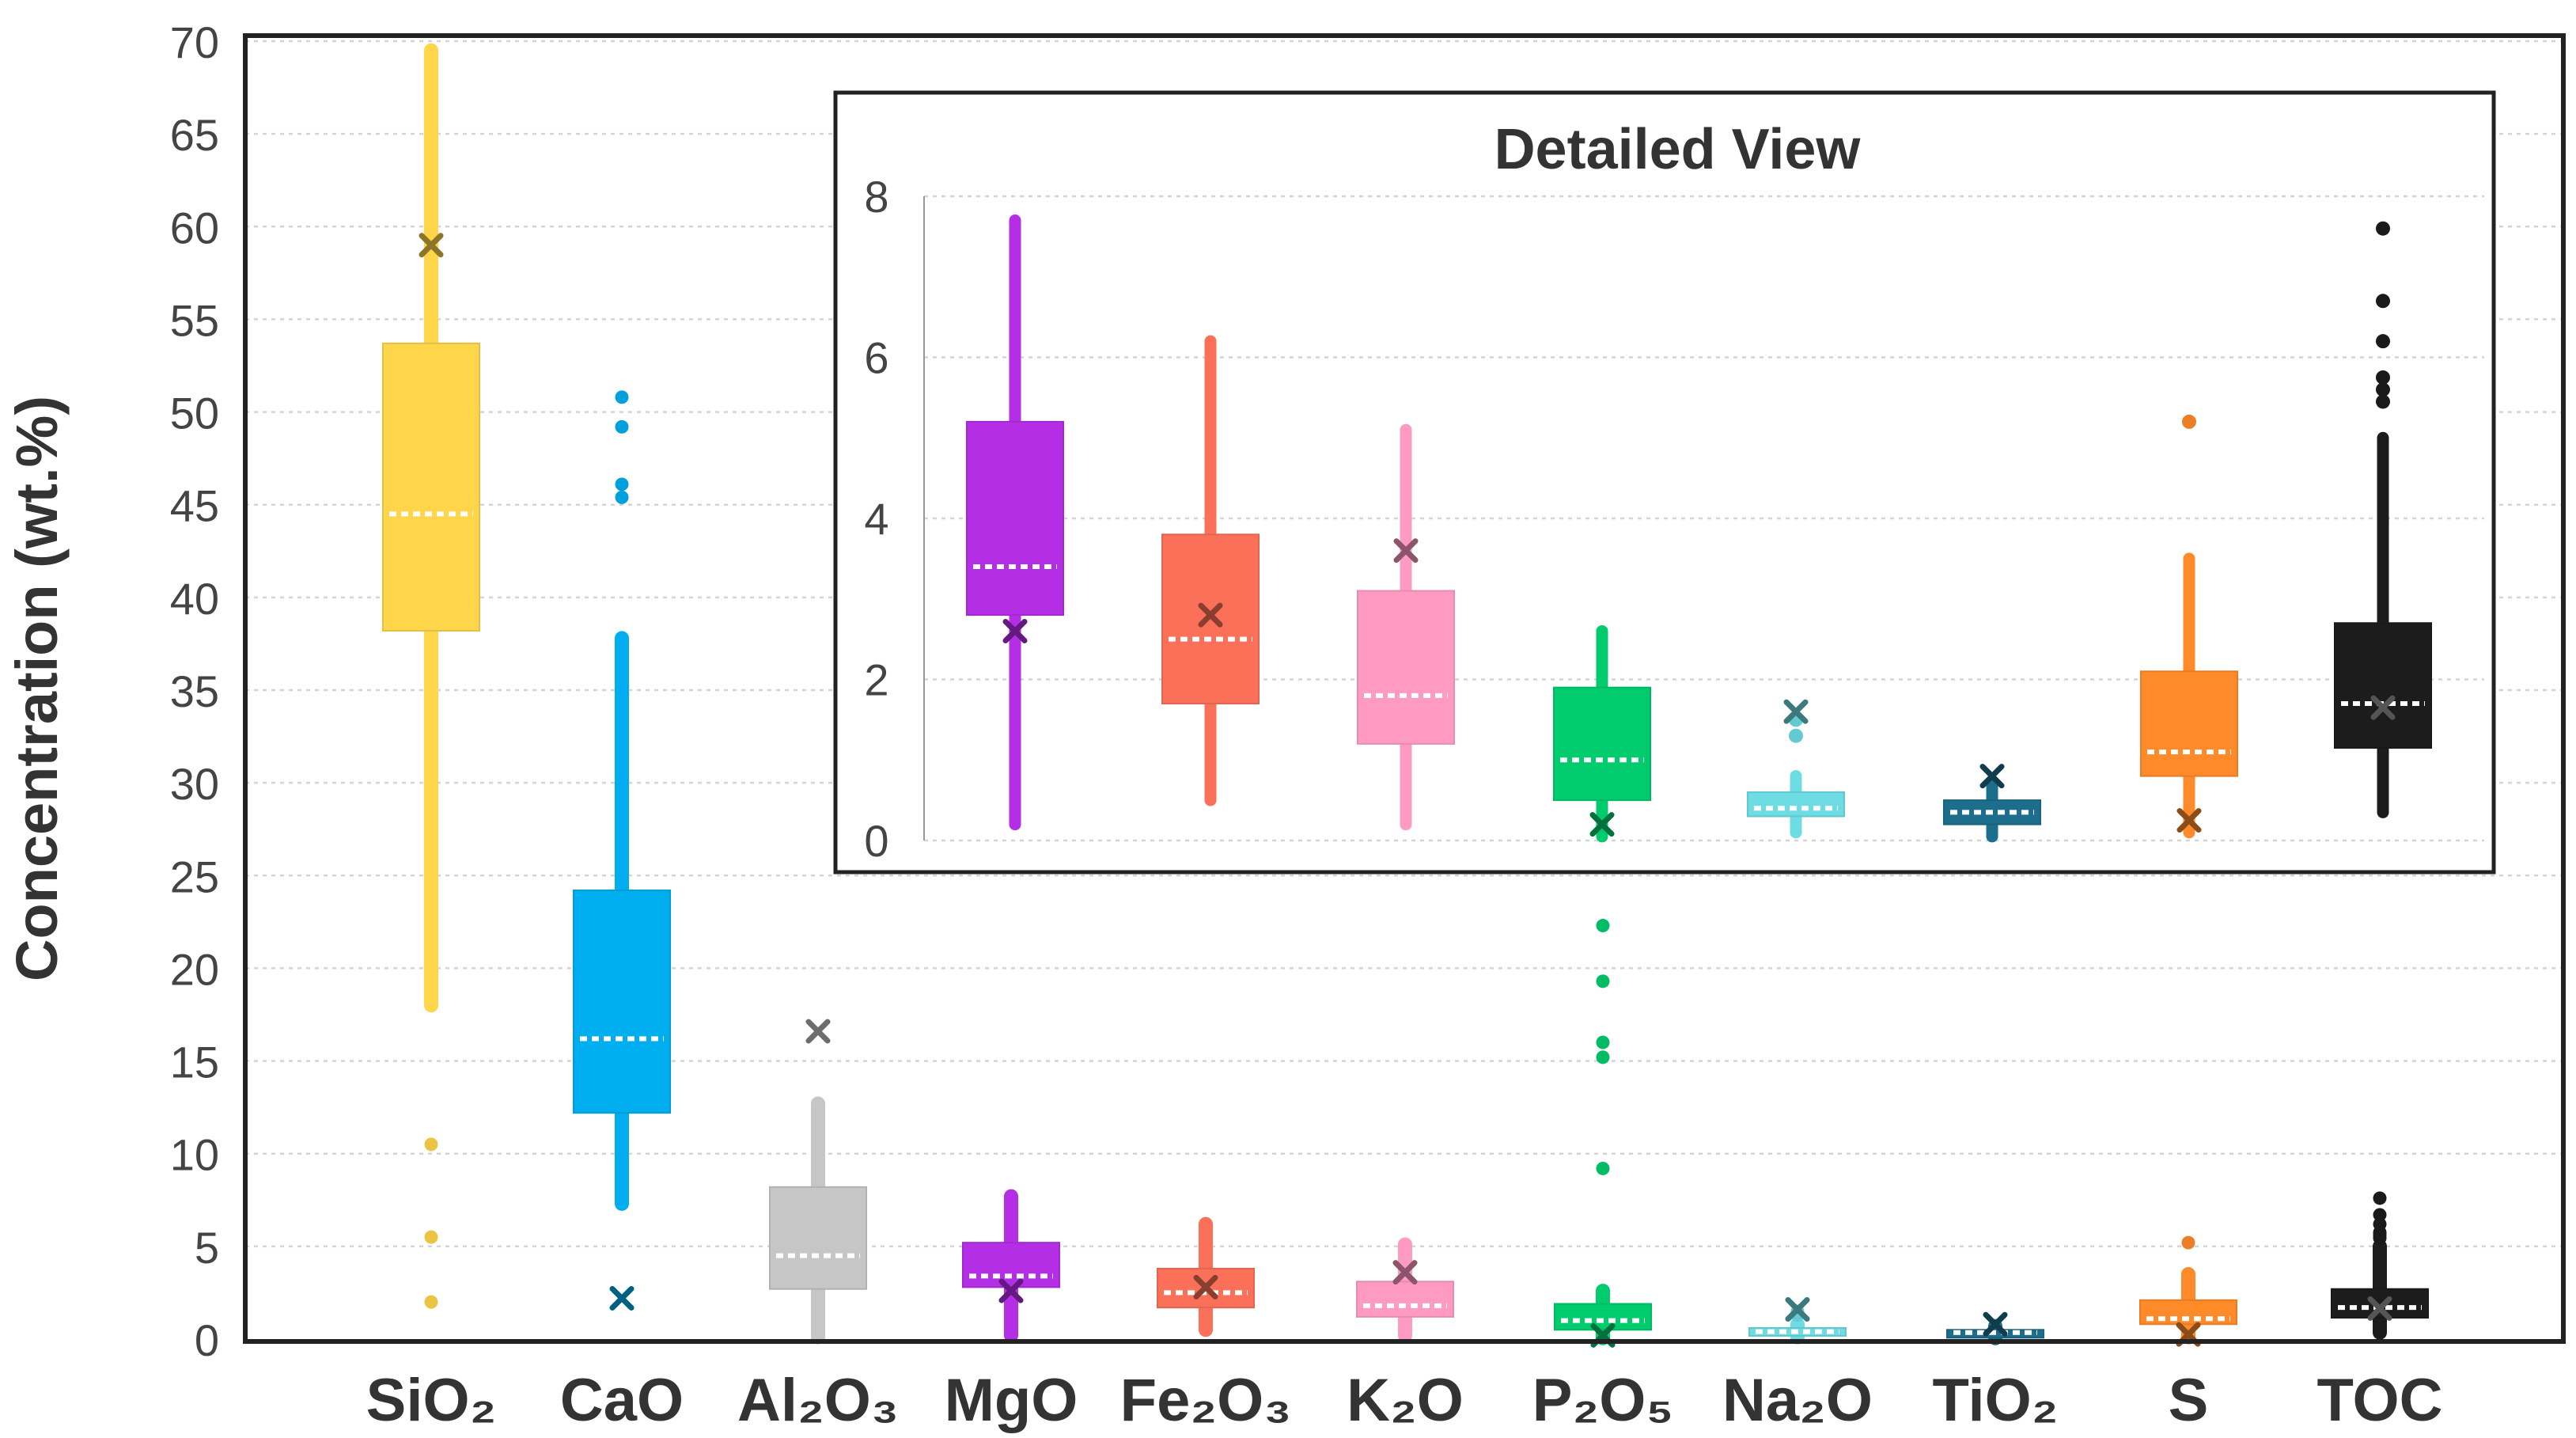 The height and width of the screenshot is (1438, 2576). What do you see at coordinates (2379, 1308) in the screenshot?
I see `main-mean-marker-toc` at bounding box center [2379, 1308].